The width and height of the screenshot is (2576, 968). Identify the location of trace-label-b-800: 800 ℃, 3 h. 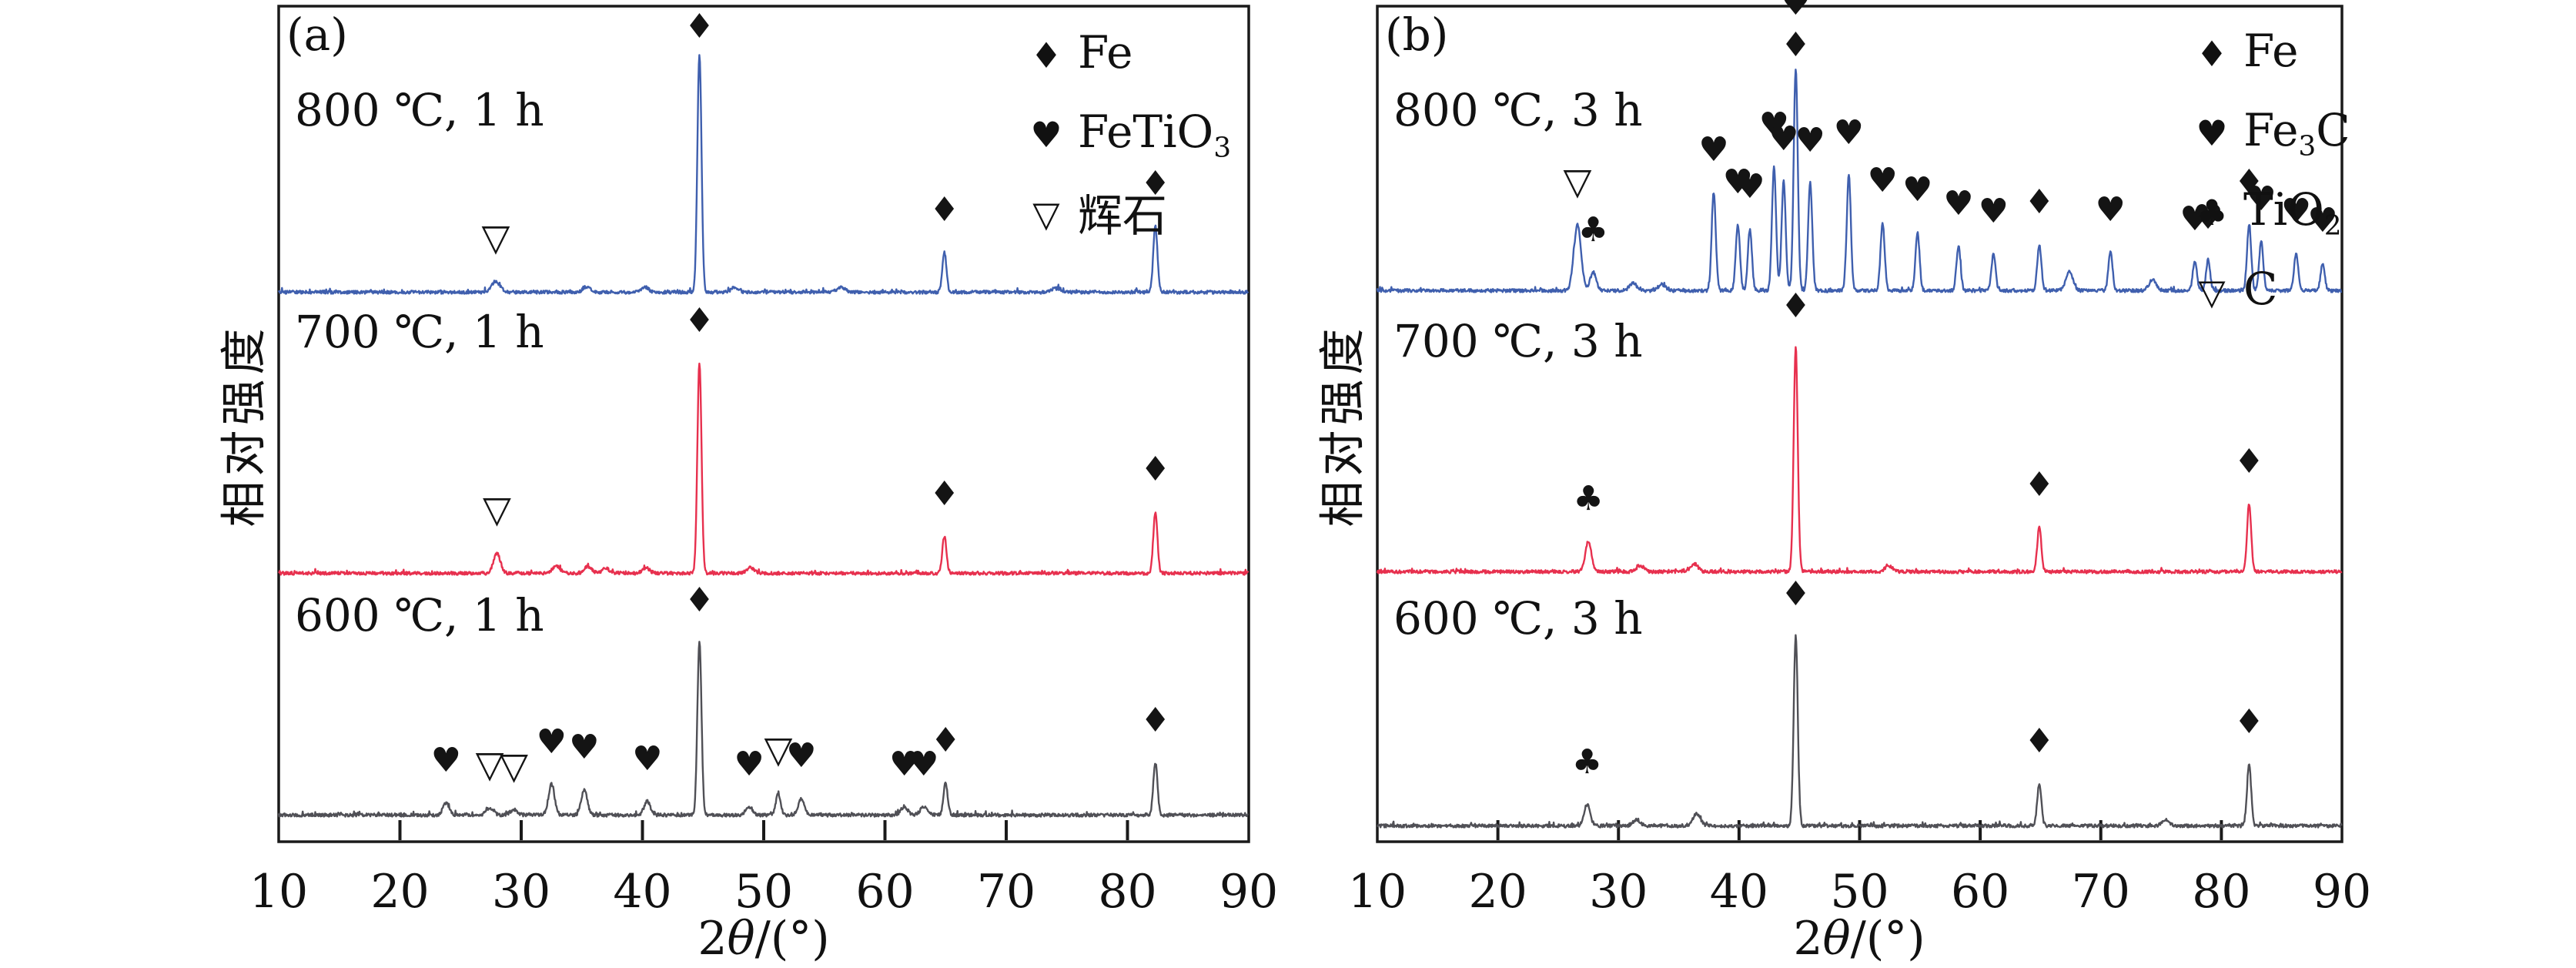
(1518, 110).